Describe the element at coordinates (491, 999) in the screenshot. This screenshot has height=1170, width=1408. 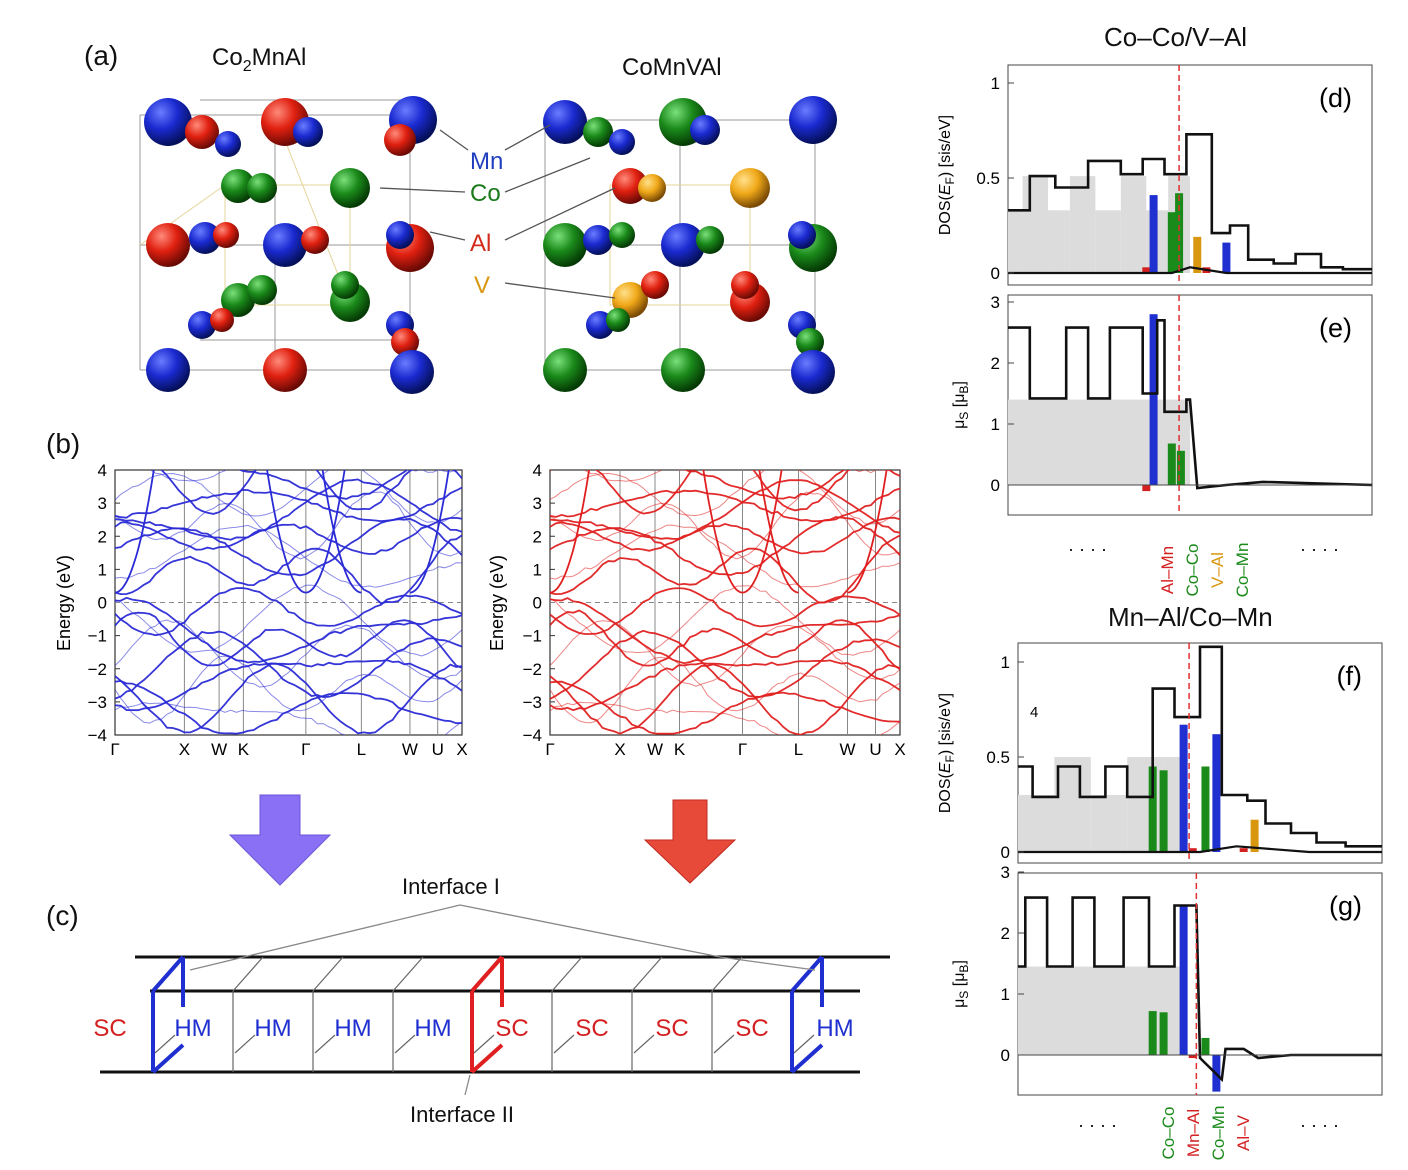
I see `superlattice-diagram: SC HM HM HM HM SC SC SC SC HM` at that location.